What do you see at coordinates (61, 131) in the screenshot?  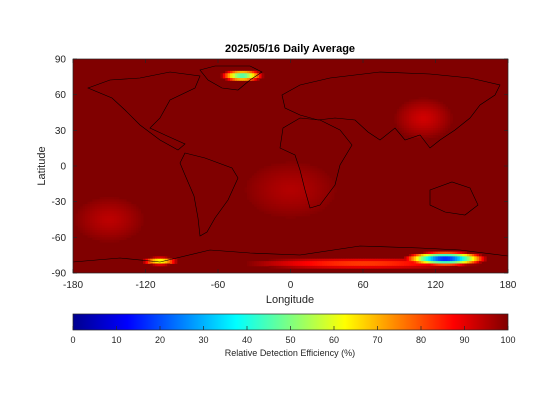 I see `y-tick-label: 30` at bounding box center [61, 131].